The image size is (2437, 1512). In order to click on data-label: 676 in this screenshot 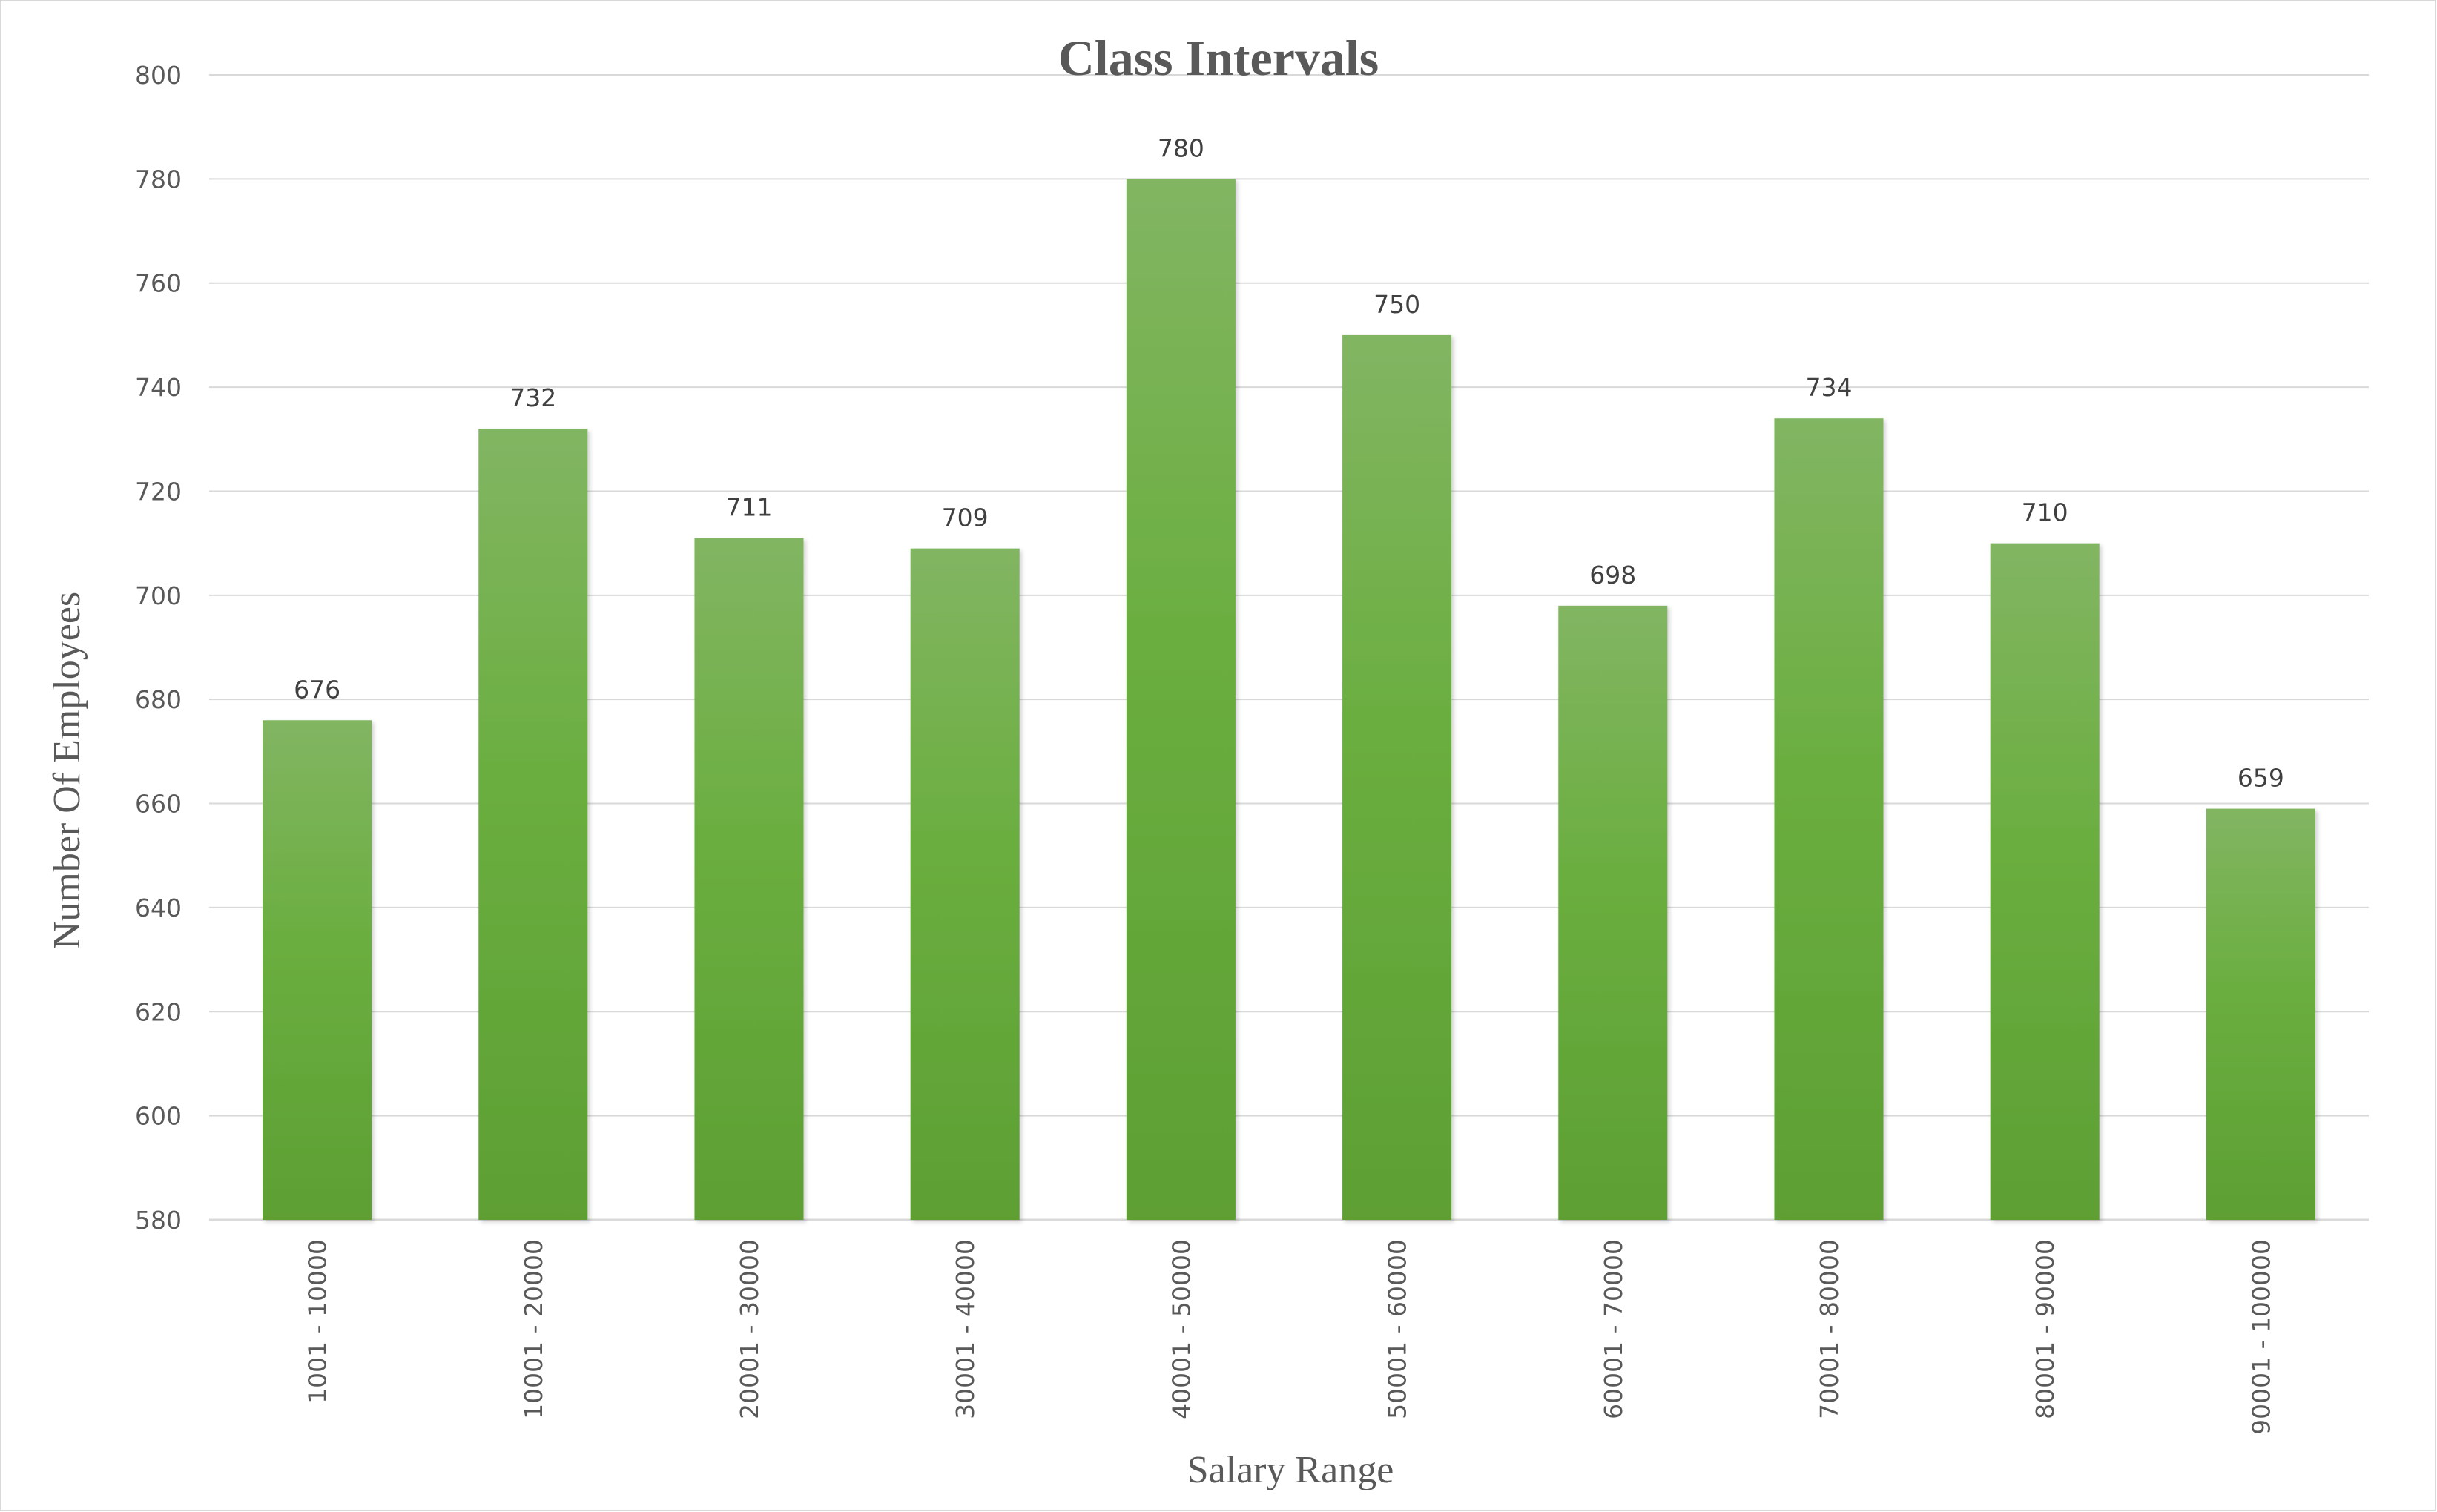, I will do `click(317, 689)`.